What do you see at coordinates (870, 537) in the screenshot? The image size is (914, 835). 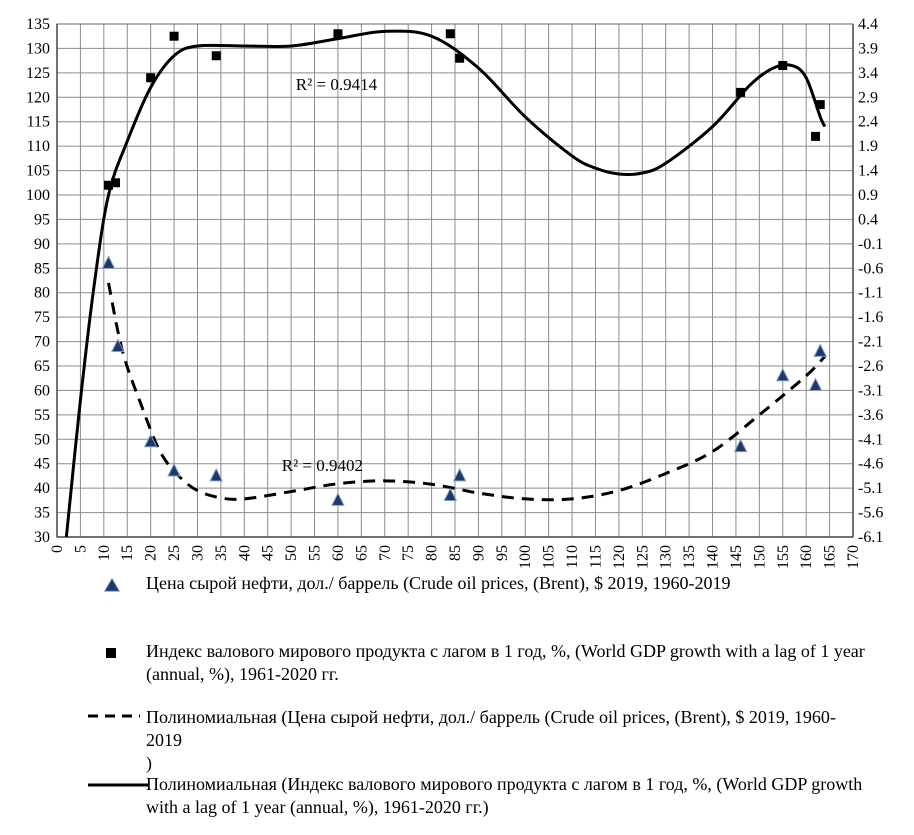 I see `y-right-tick-label: -6.1` at bounding box center [870, 537].